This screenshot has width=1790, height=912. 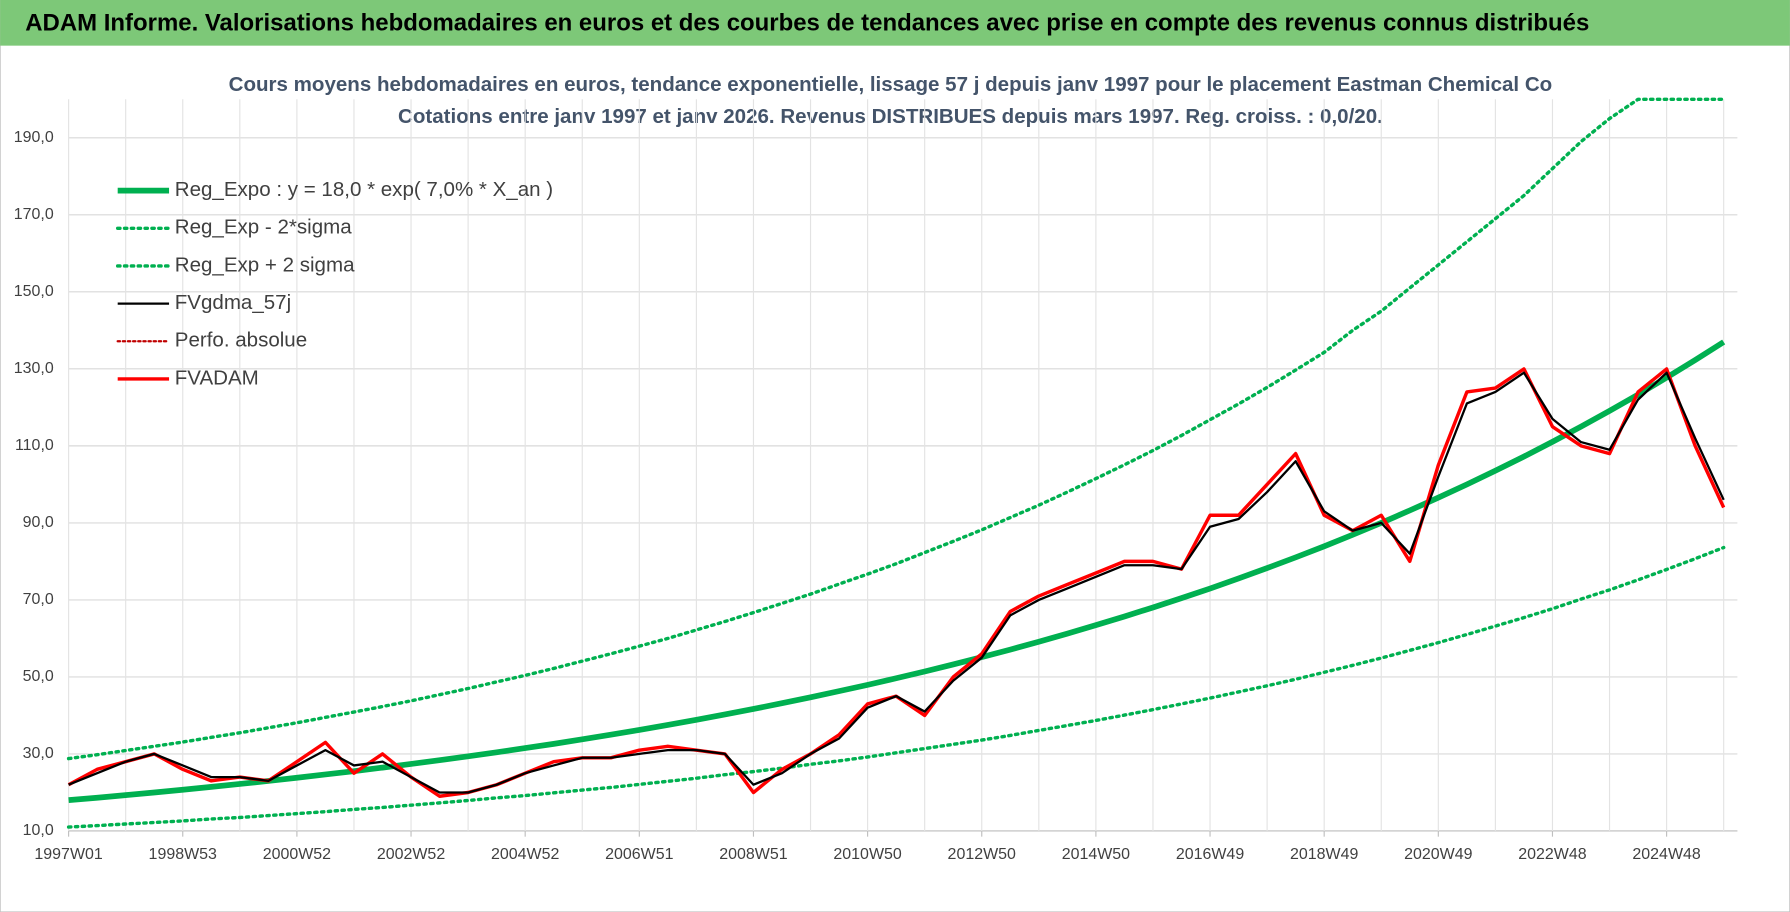 I want to click on legend-label: Reg_Expo : y = 18,0 * exp( 7,0% * X_an ), so click(x=364, y=189).